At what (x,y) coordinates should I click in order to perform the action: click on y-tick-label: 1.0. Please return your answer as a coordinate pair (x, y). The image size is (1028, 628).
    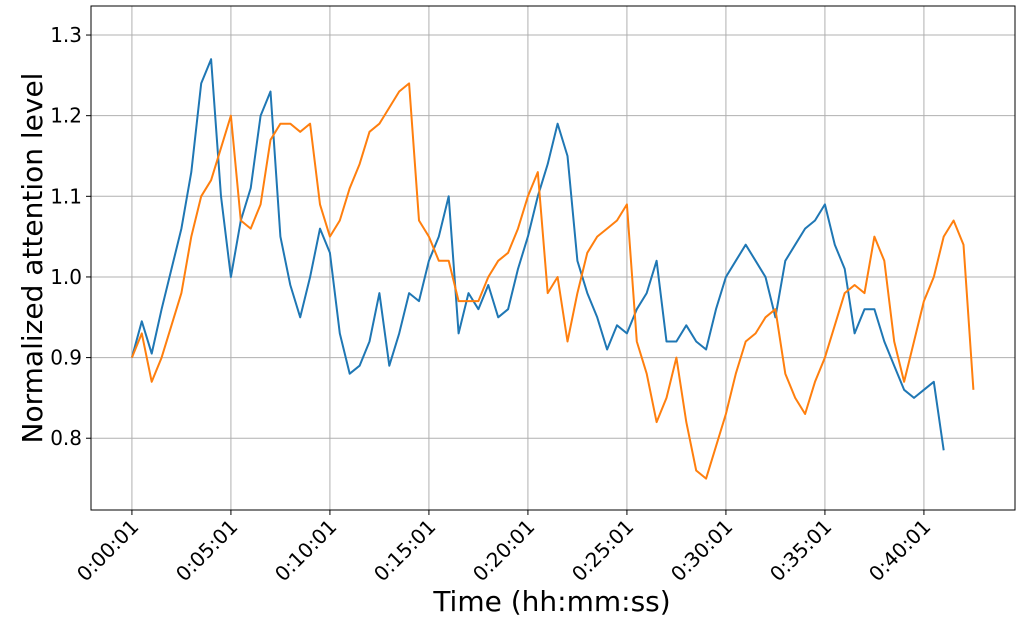
    Looking at the image, I should click on (66, 277).